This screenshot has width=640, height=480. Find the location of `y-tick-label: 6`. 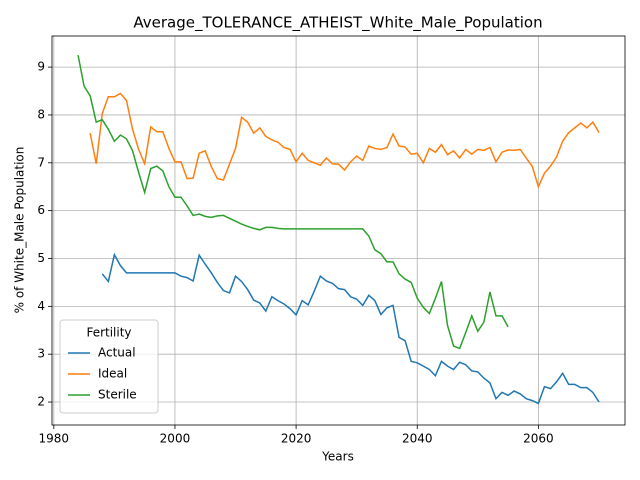

y-tick-label: 6 is located at coordinates (41, 210).